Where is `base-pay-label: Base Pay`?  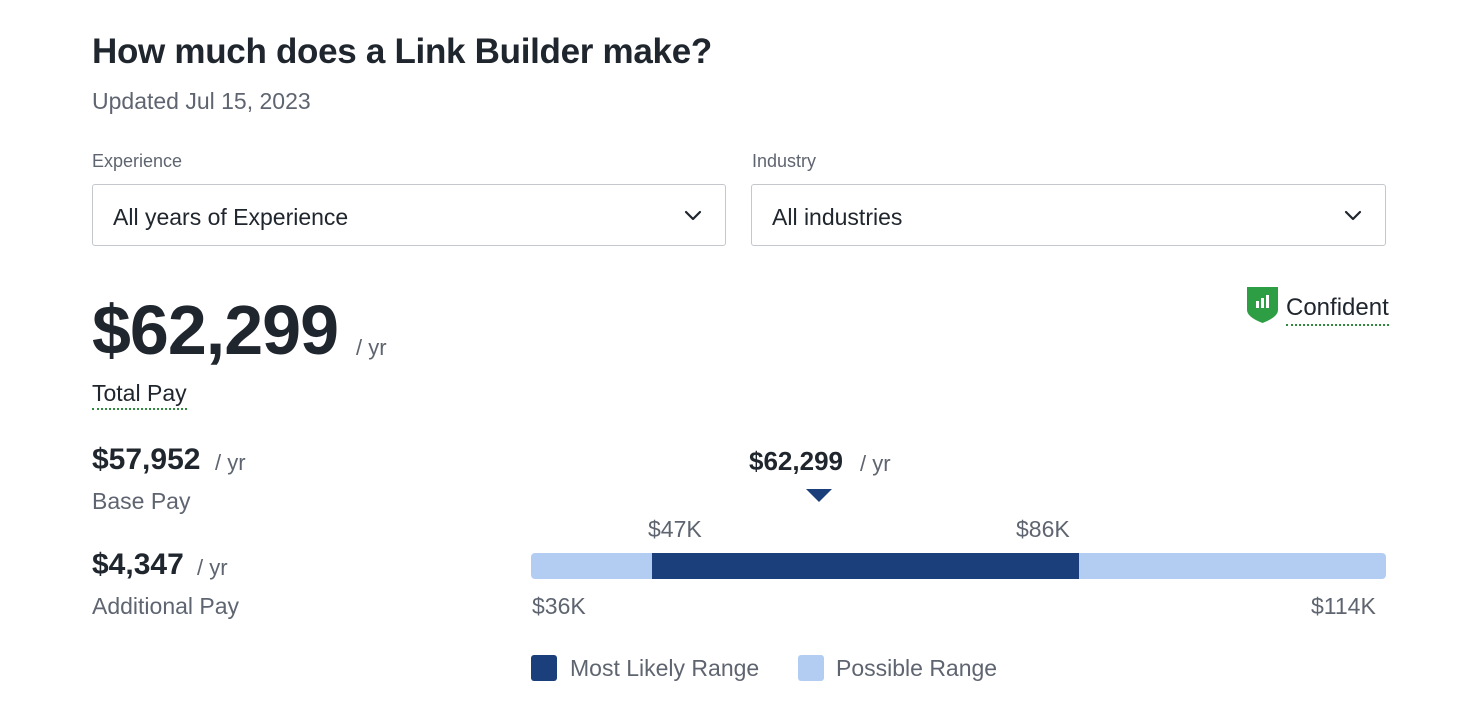 base-pay-label: Base Pay is located at coordinates (141, 501).